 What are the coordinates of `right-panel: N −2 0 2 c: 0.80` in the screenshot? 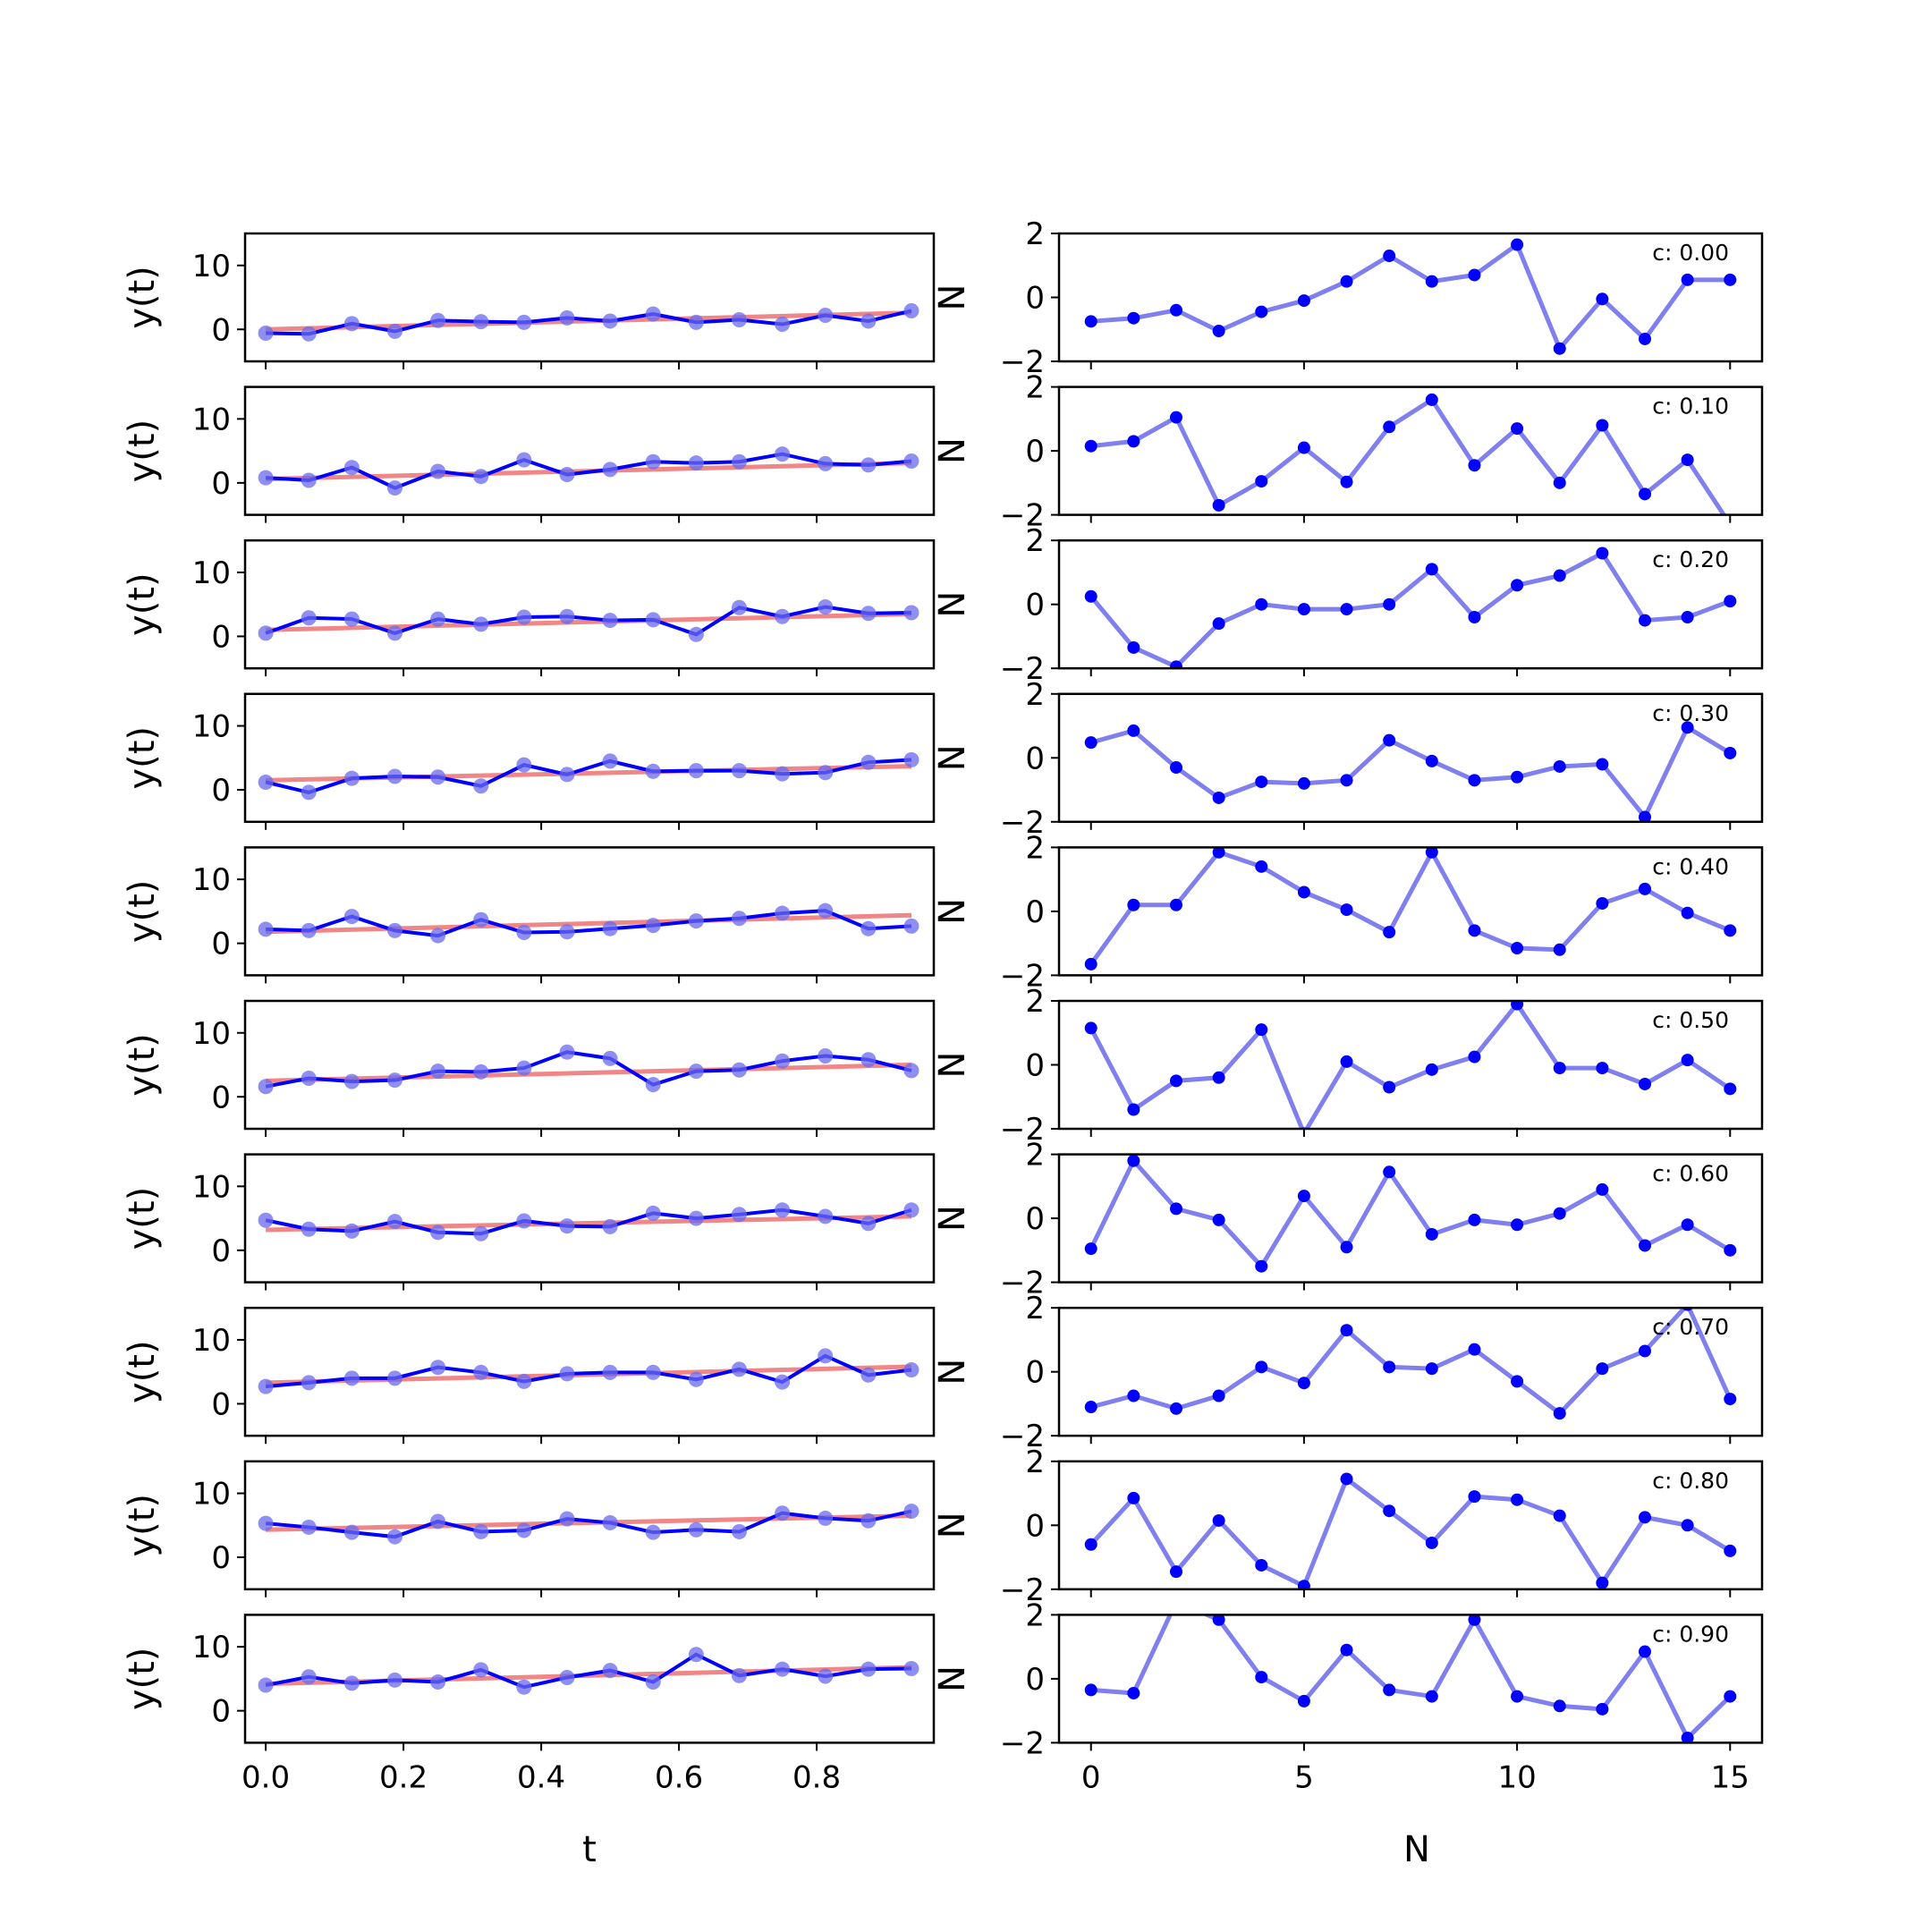 It's located at (1348, 1526).